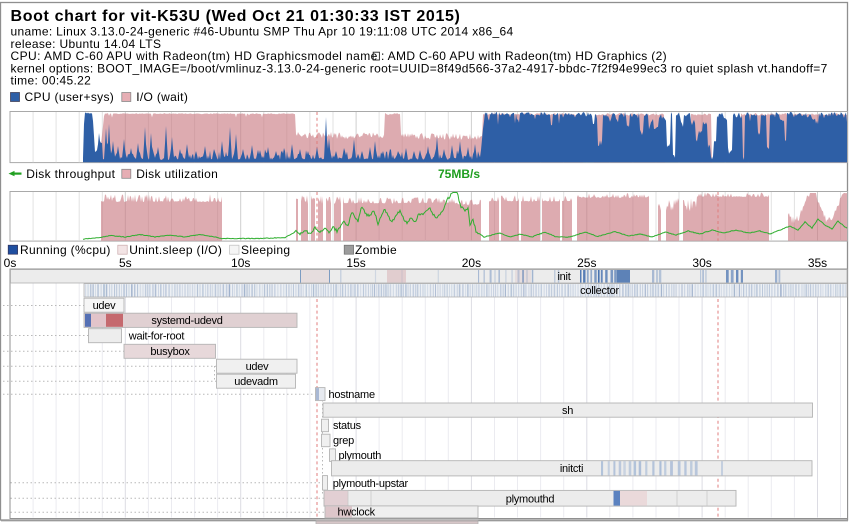  What do you see at coordinates (70, 174) in the screenshot?
I see `svg-text: Disk throughput` at bounding box center [70, 174].